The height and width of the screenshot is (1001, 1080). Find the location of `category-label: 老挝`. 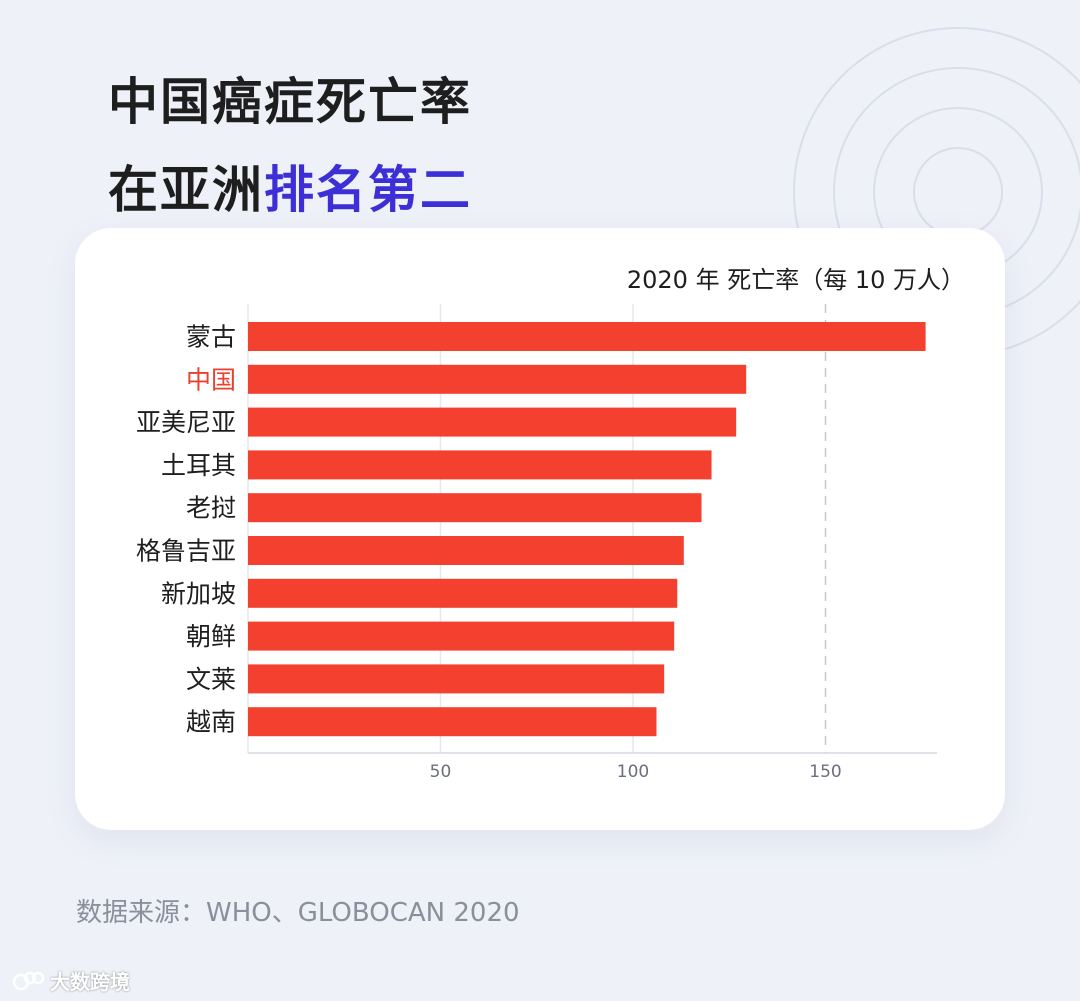

category-label: 老挝 is located at coordinates (211, 508).